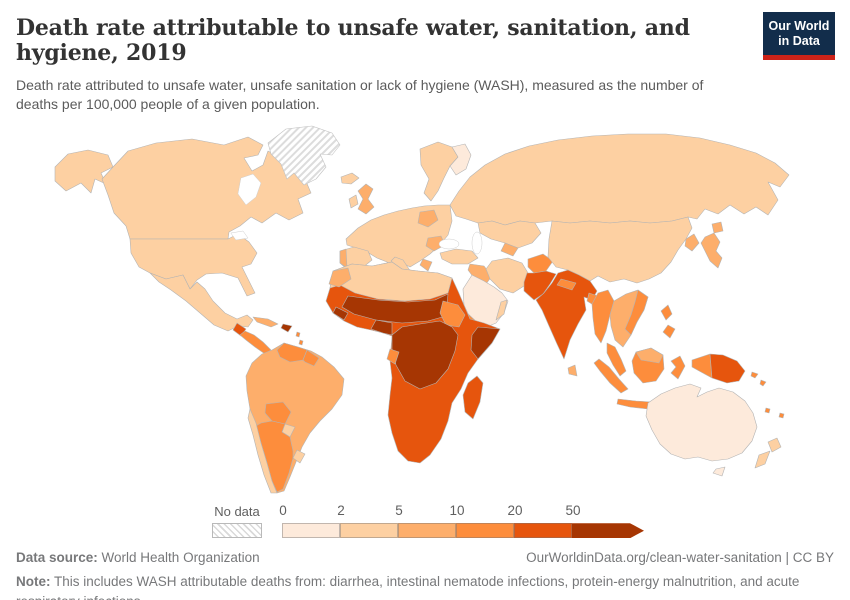 The width and height of the screenshot is (850, 600). I want to click on legend-no-data: No data, so click(237, 521).